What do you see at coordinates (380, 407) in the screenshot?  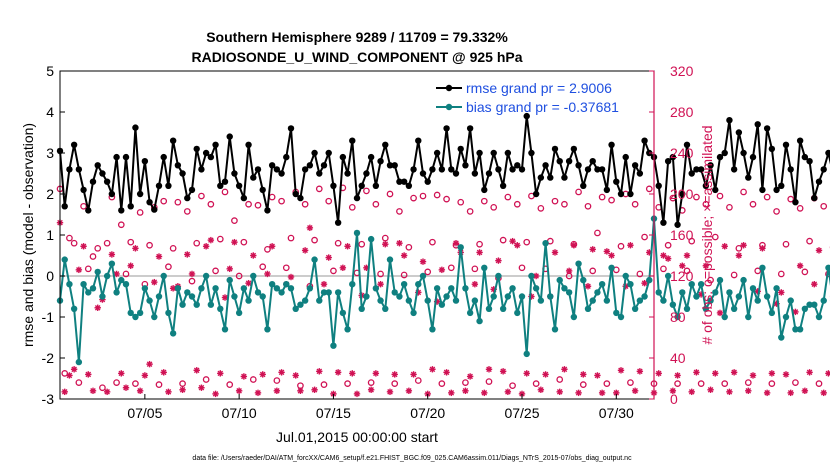 I see `bottom-axis: 07/05 07/10 07/15 07/20 07/25 07/30` at bounding box center [380, 407].